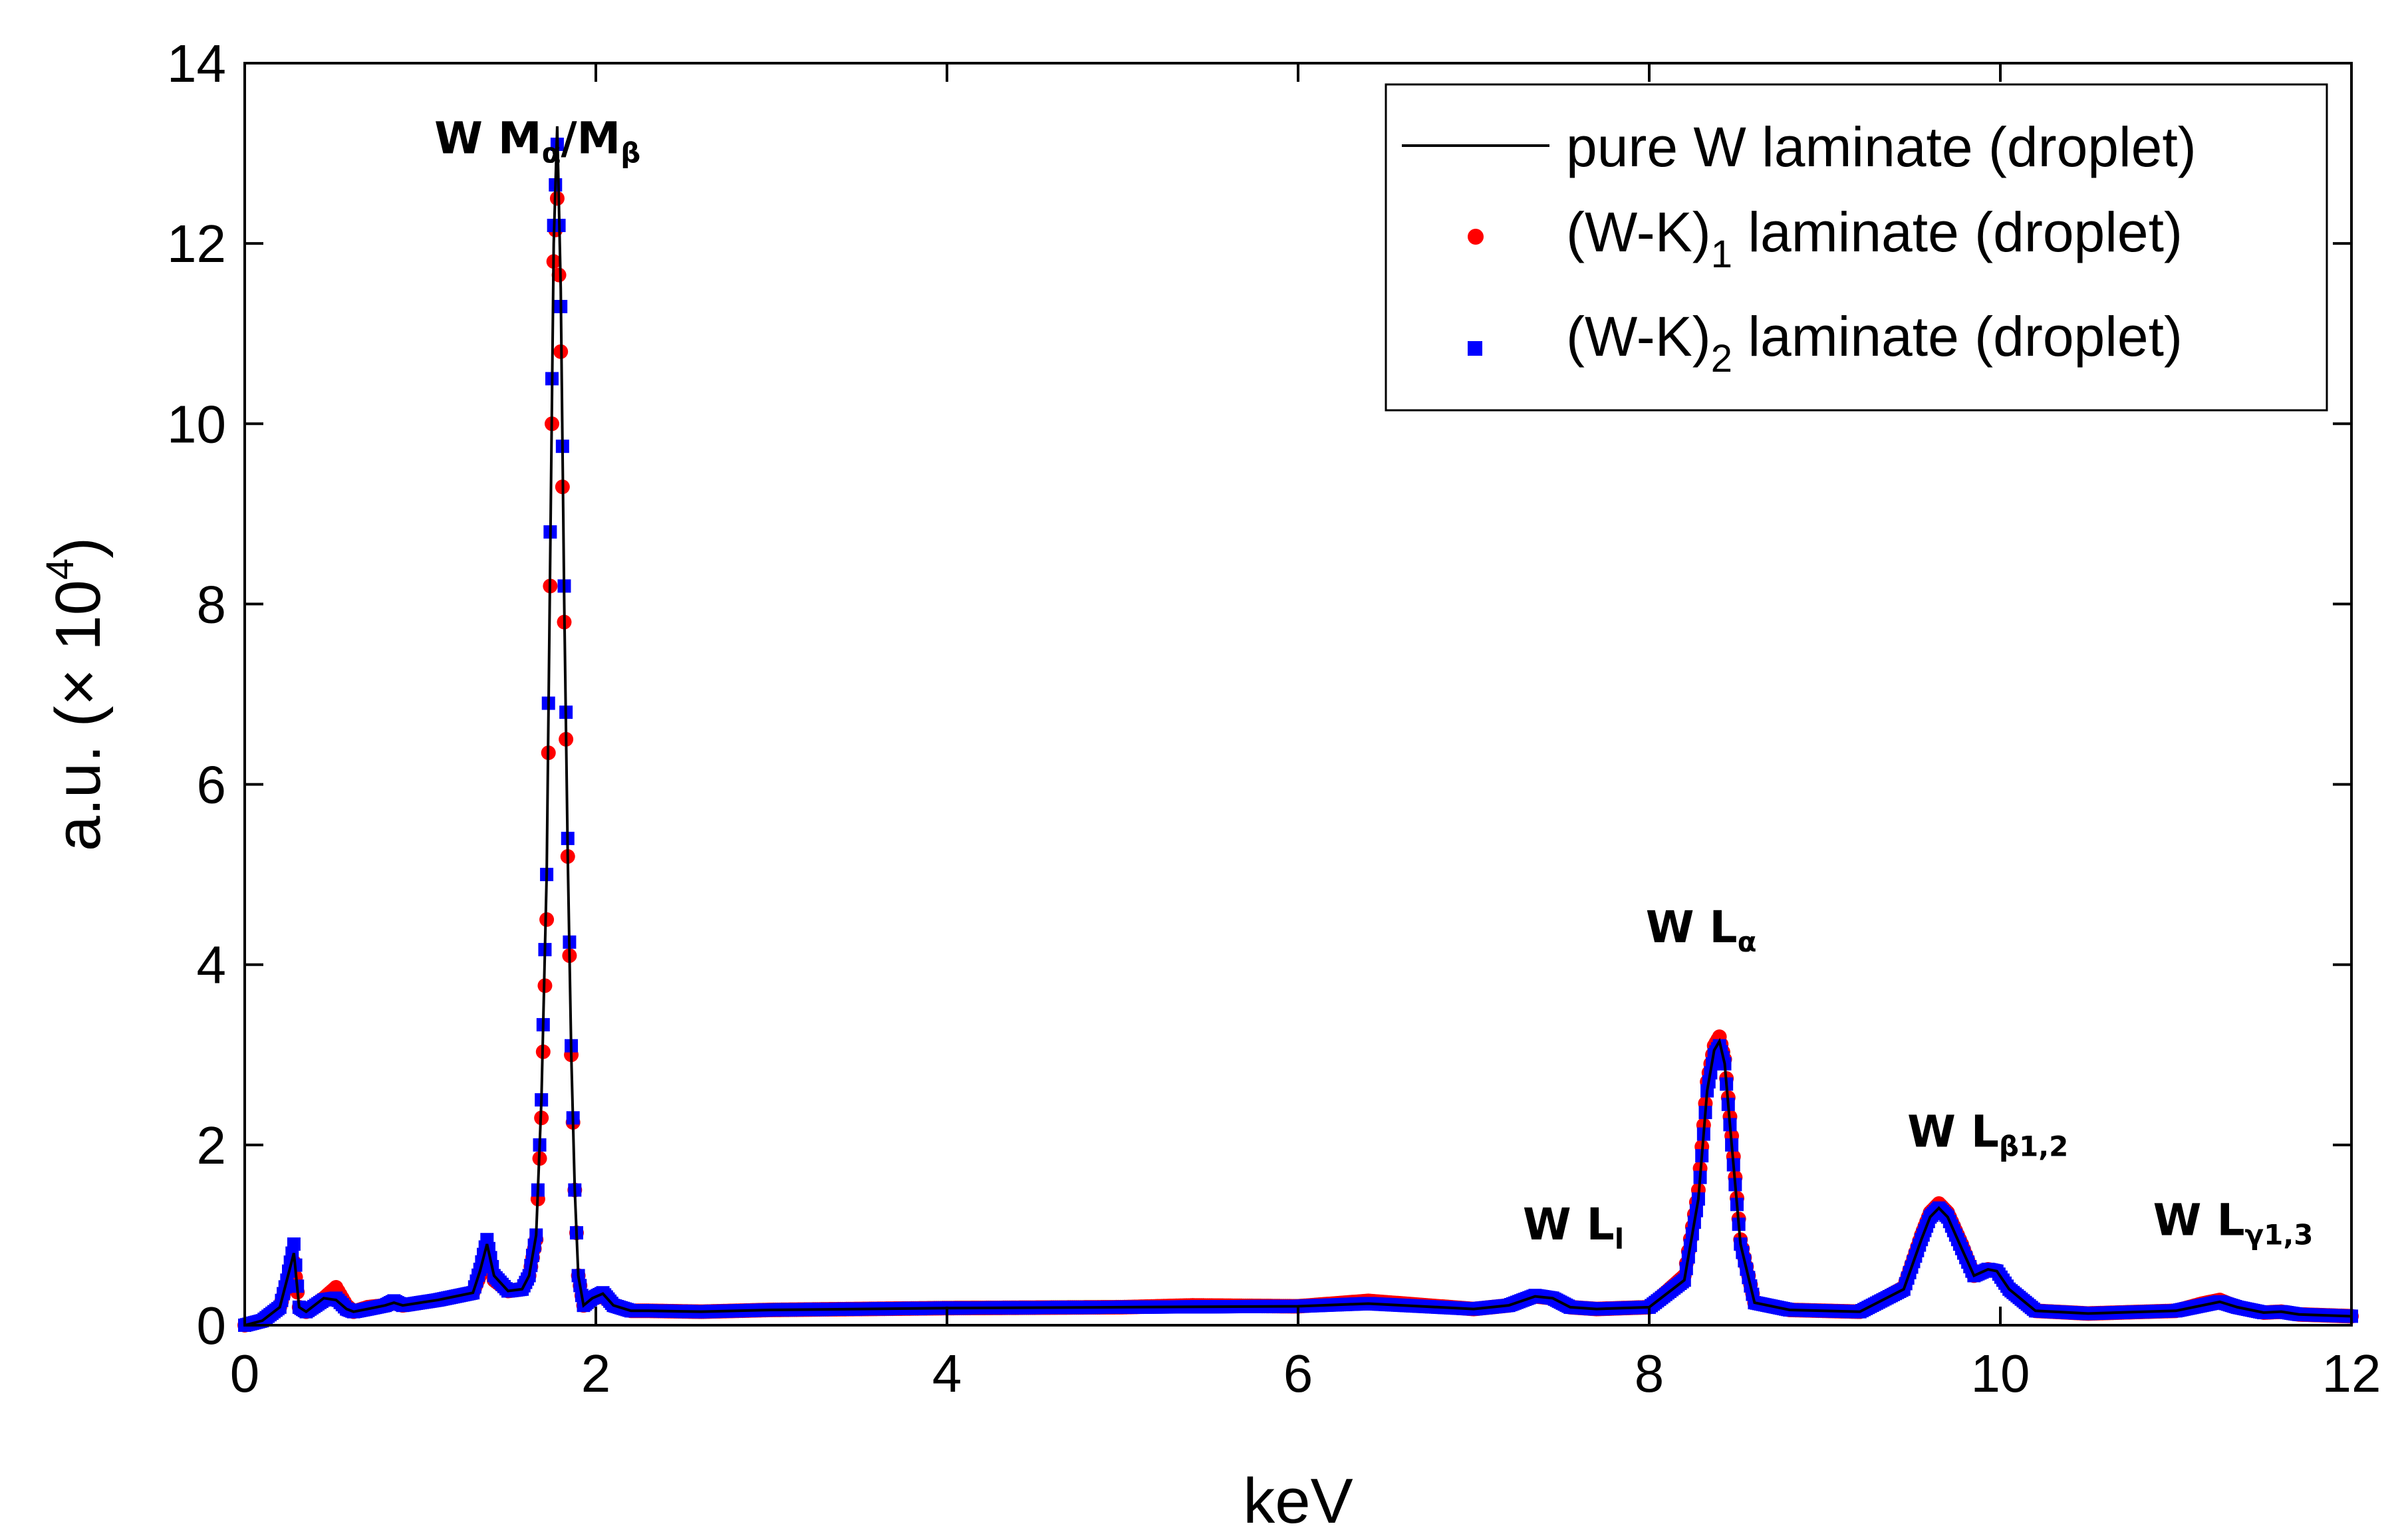 This screenshot has height=1540, width=2402. What do you see at coordinates (1650, 1373) in the screenshot?
I see `x-tick-label: 8` at bounding box center [1650, 1373].